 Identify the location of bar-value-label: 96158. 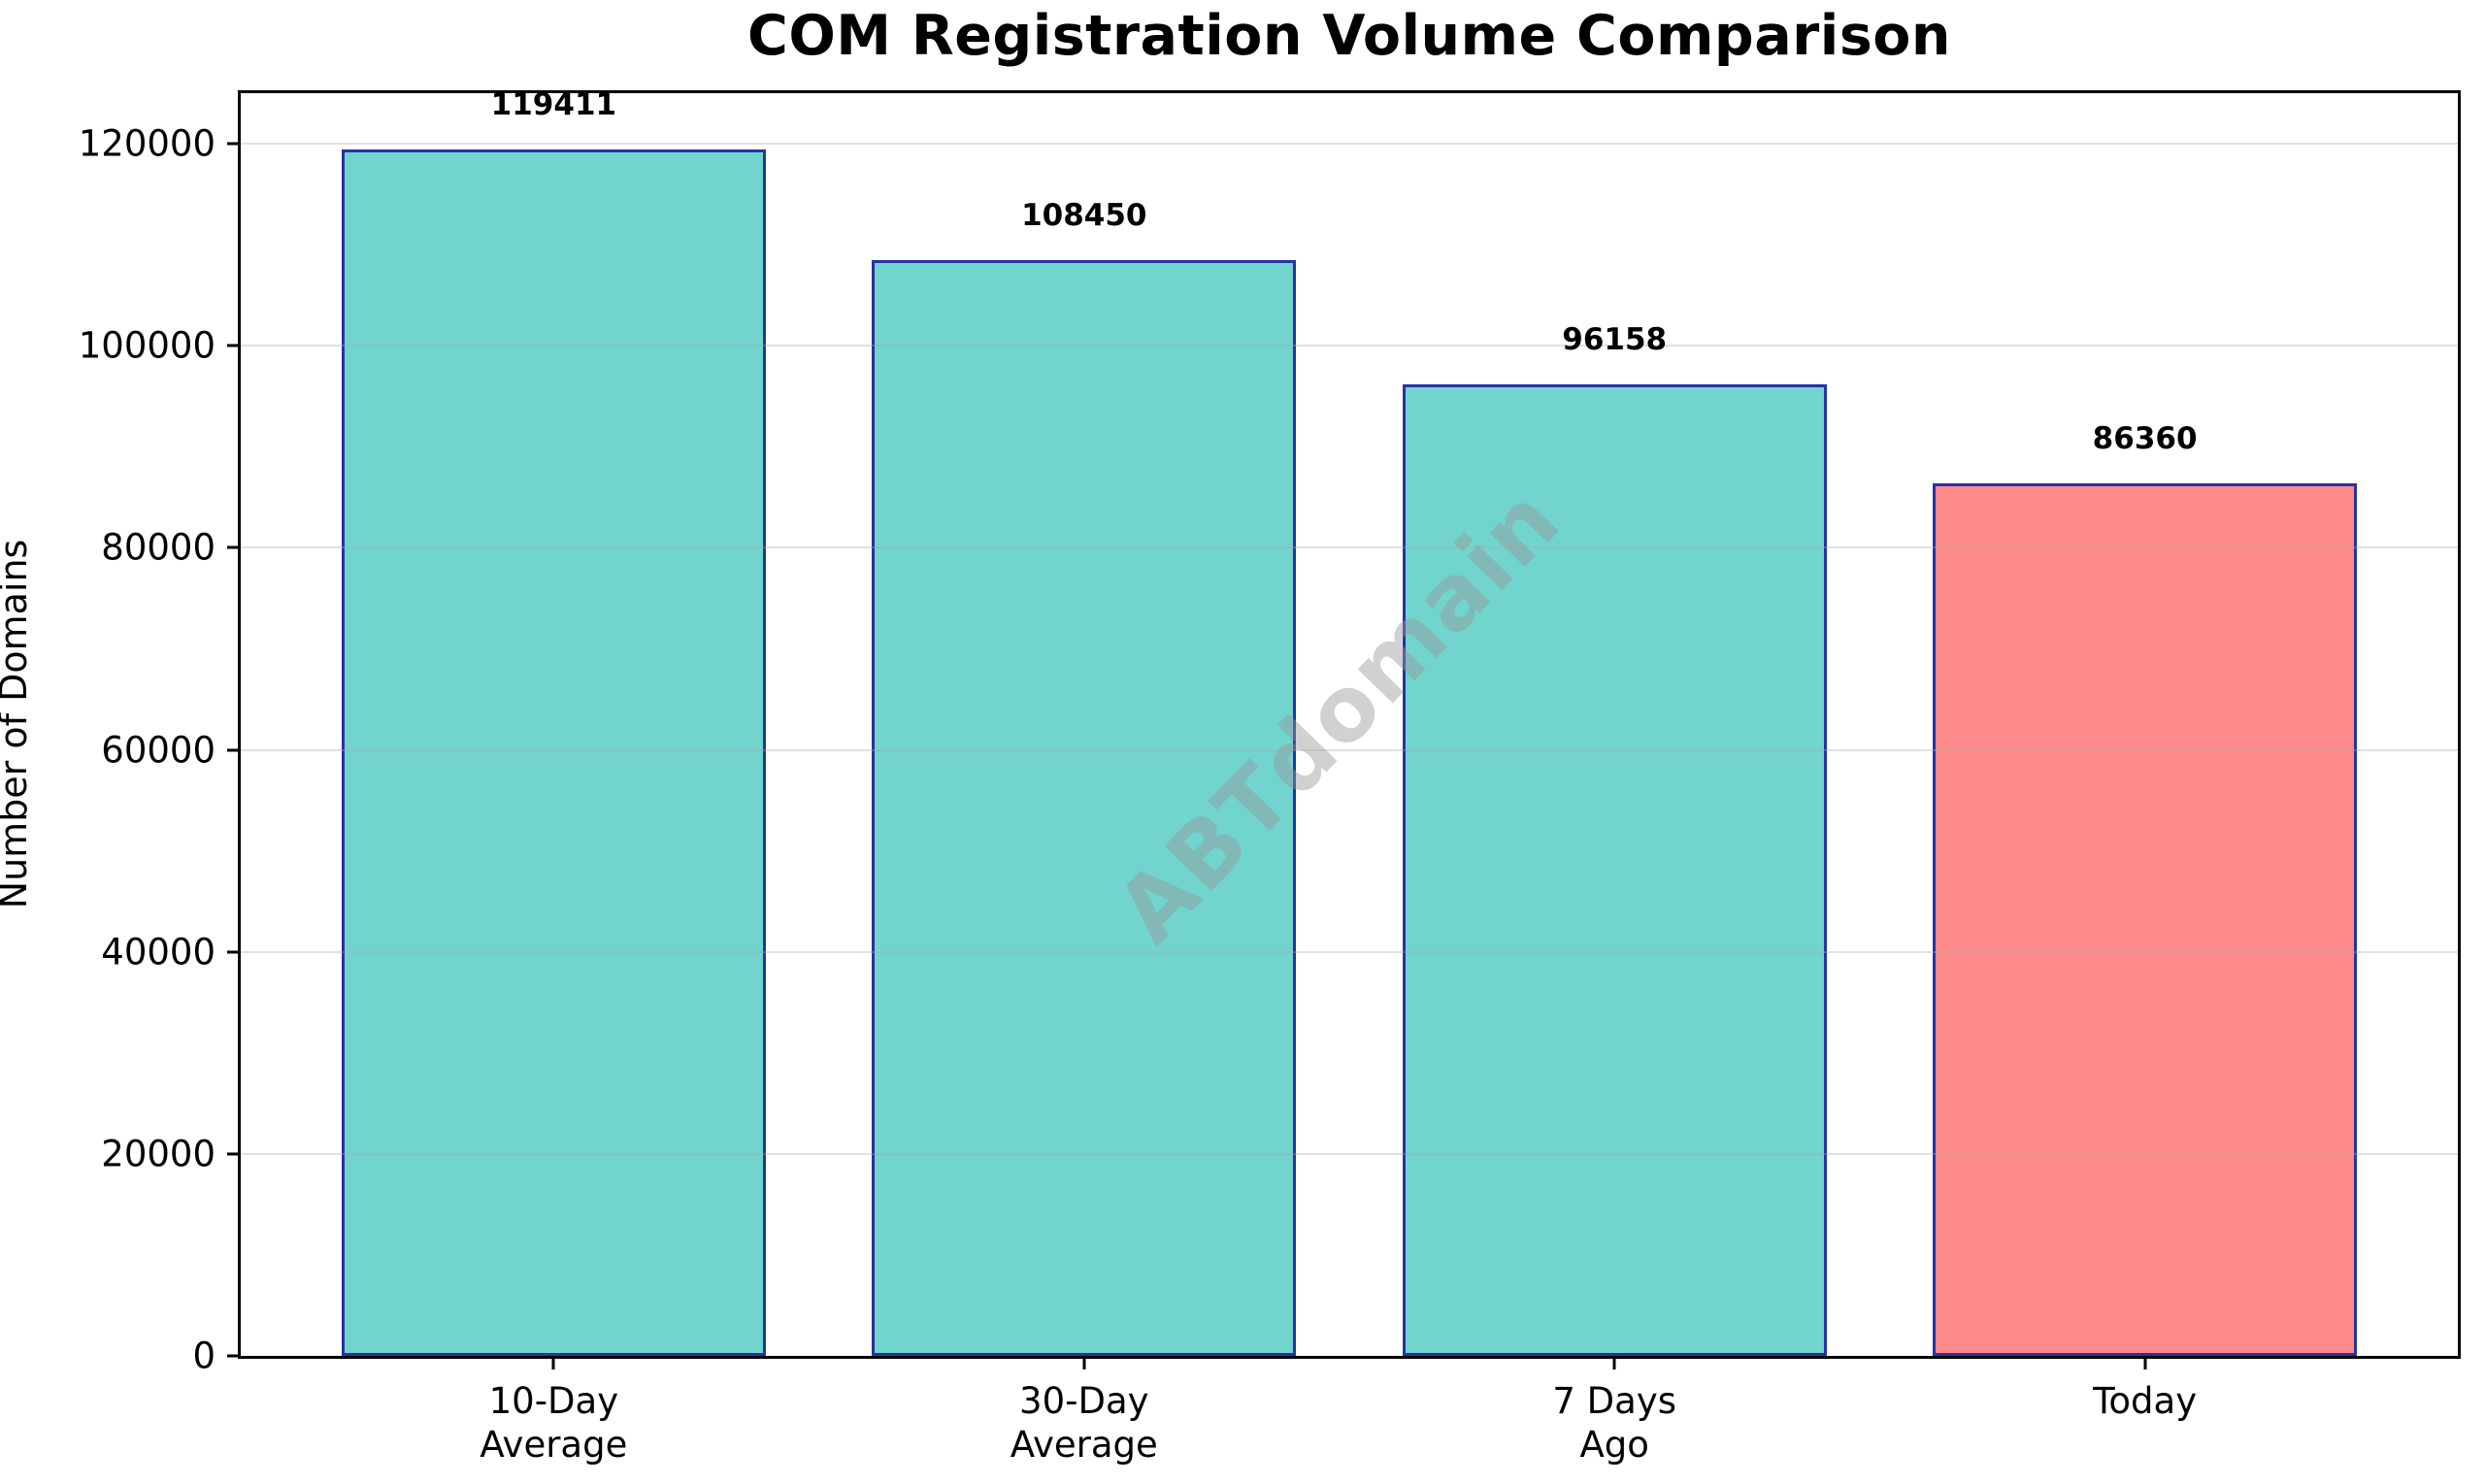
(1615, 340).